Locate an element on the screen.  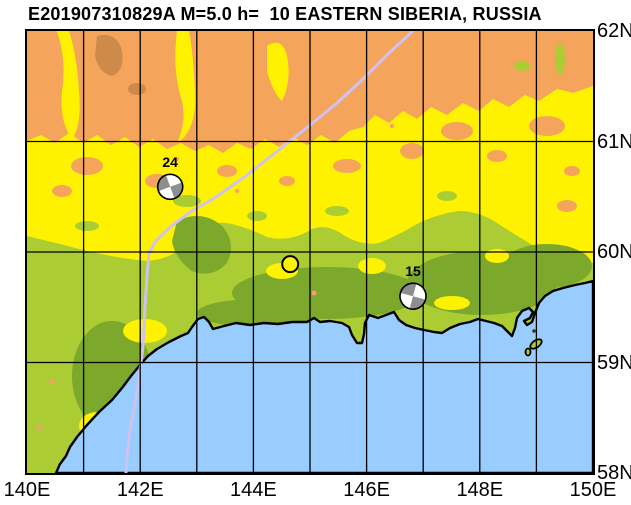
y-axis-tick-label: 62N is located at coordinates (614, 31).